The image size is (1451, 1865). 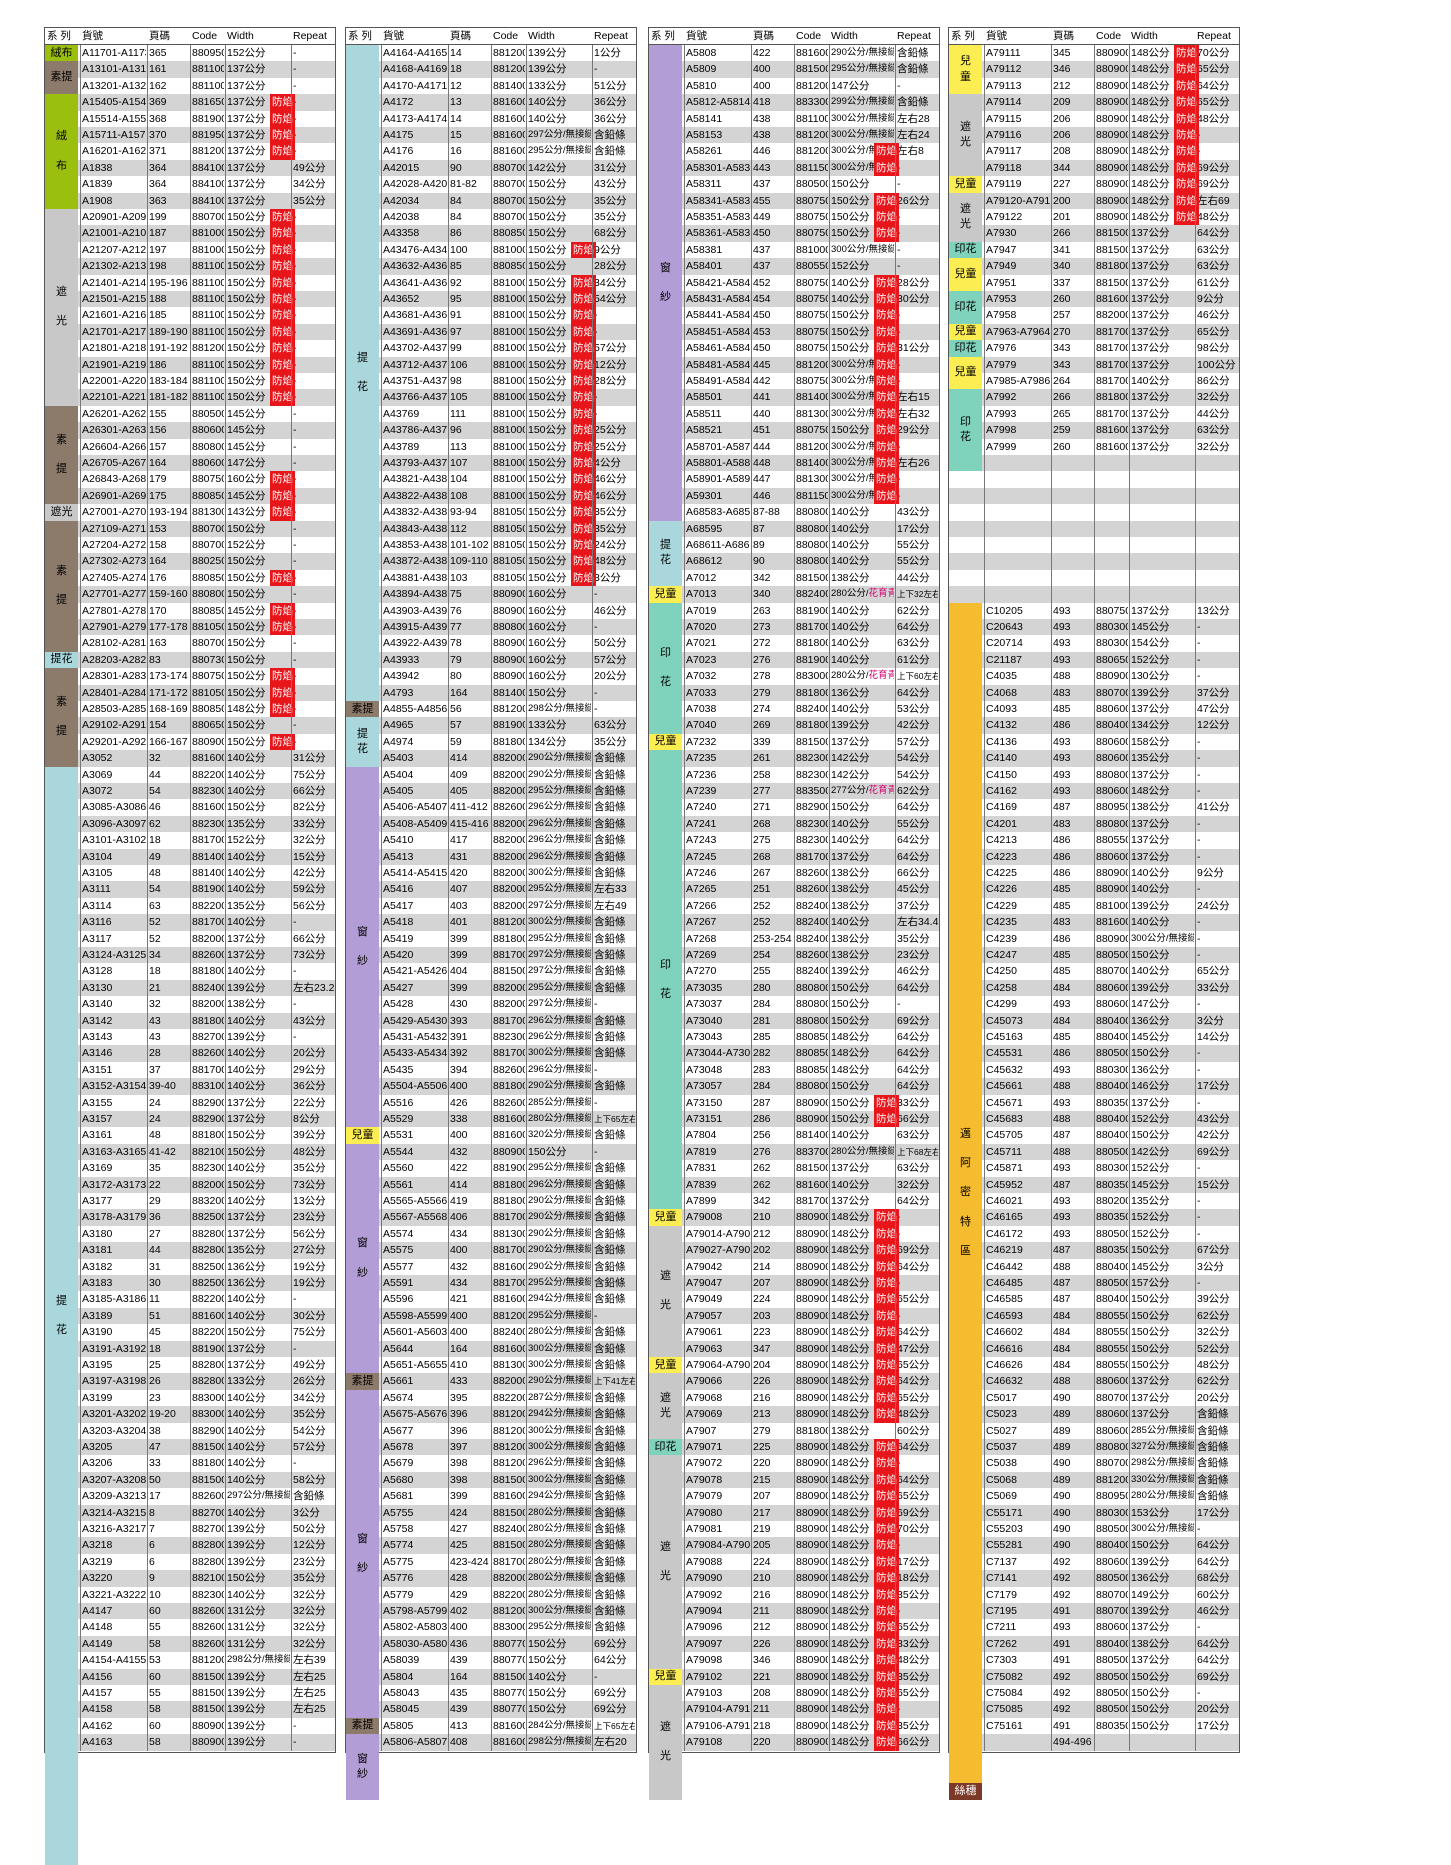 I want to click on table-row: A43793-A43799107881000150公分4公分防焰, so click(x=491, y=463).